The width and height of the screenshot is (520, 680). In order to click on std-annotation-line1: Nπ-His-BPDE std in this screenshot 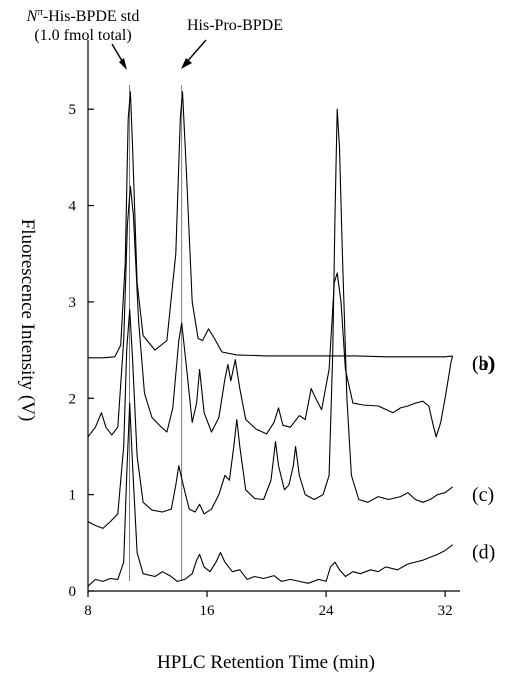, I will do `click(83, 15)`.